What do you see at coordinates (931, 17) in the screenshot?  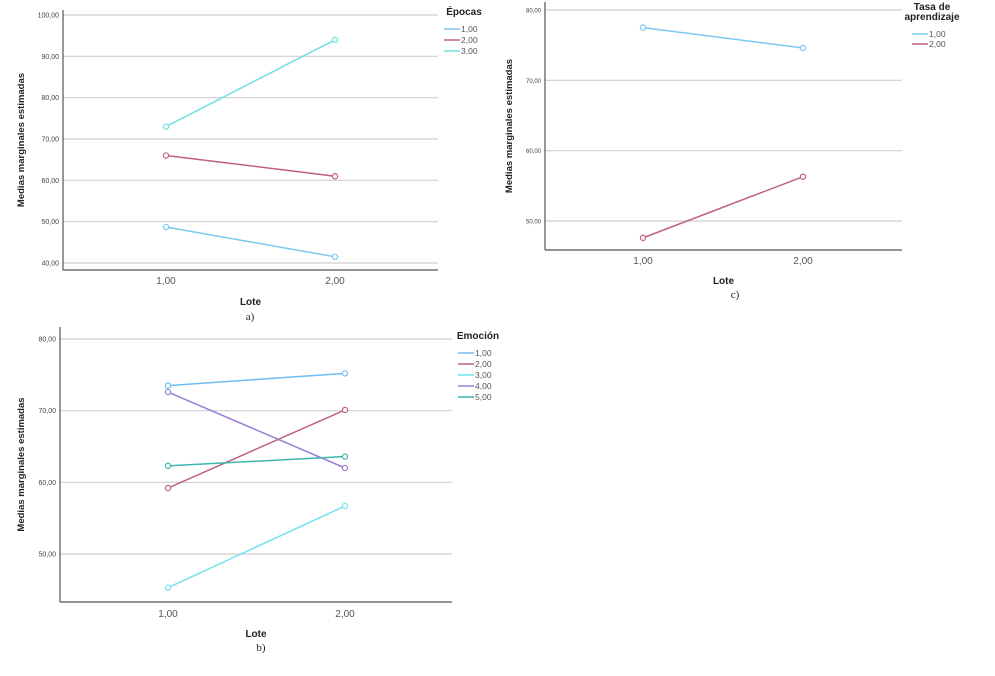 I see `legend-title: aprendizaje` at bounding box center [931, 17].